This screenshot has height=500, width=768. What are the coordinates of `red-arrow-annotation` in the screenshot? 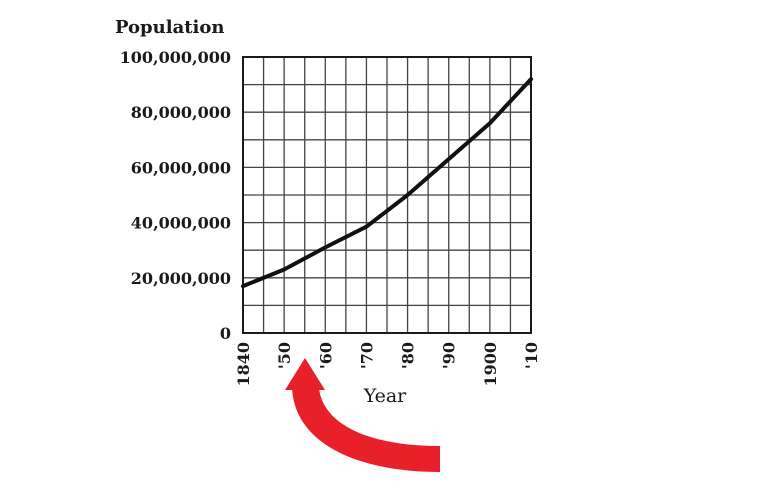 It's located at (362, 415).